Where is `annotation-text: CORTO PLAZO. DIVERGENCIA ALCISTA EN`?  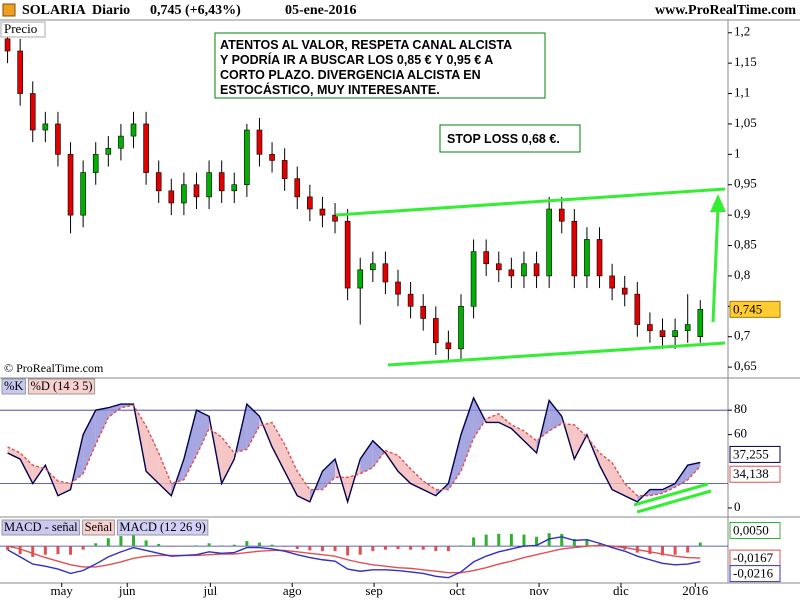 annotation-text: CORTO PLAZO. DIVERGENCIA ALCISTA EN is located at coordinates (350, 75).